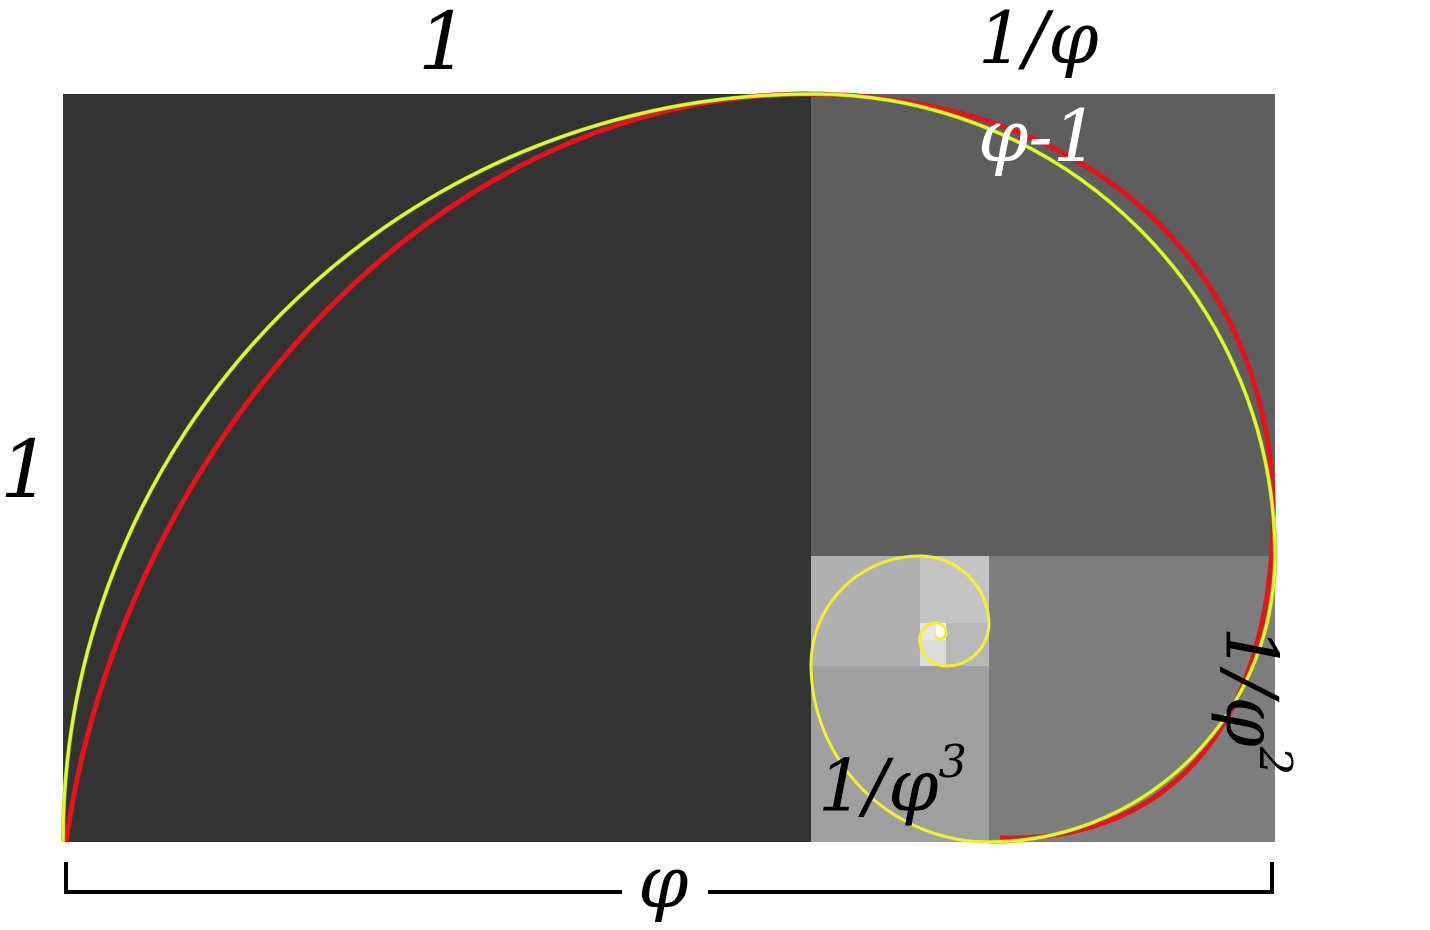  I want to click on label-inner-bottom: 1/φ3, so click(892, 781).